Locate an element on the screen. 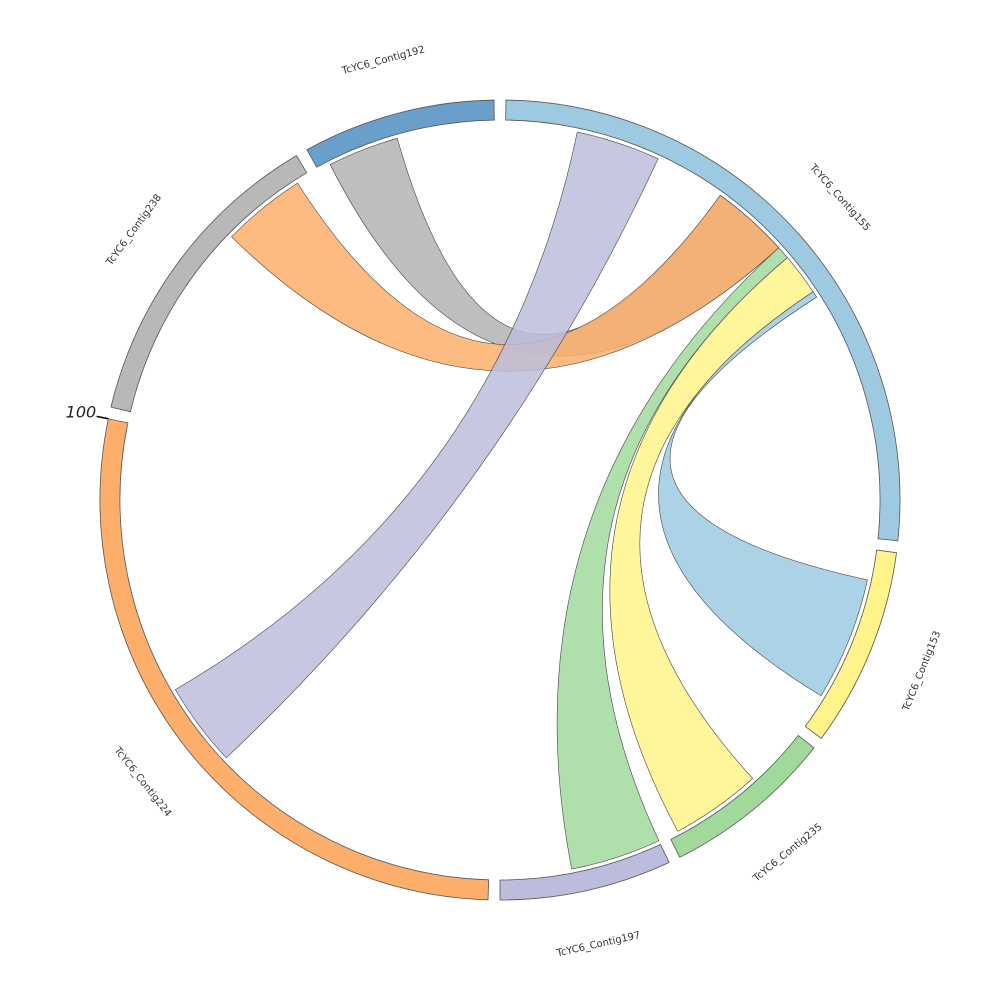  tick-label: 100 is located at coordinates (81, 412).